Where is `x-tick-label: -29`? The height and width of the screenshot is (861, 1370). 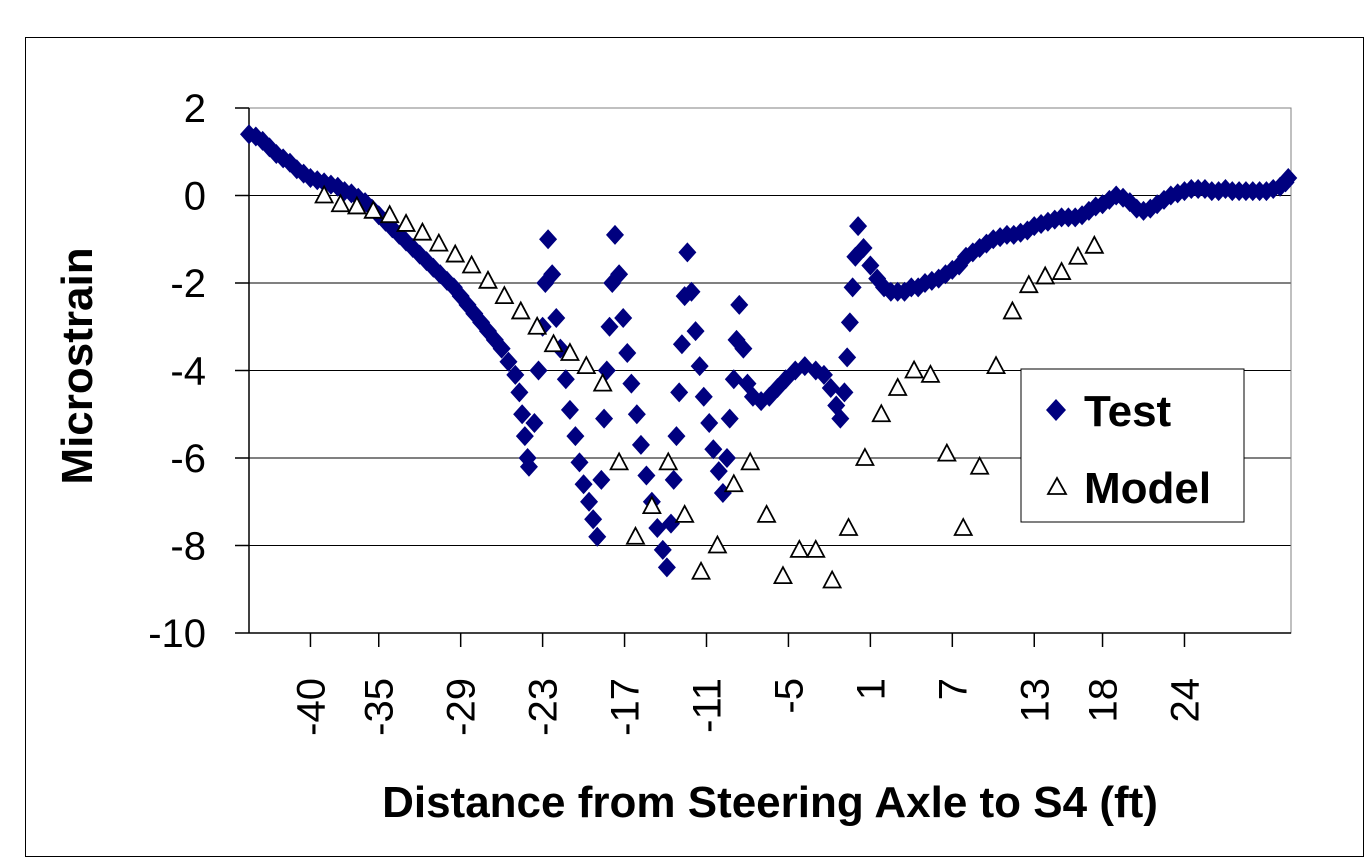 x-tick-label: -29 is located at coordinates (462, 707).